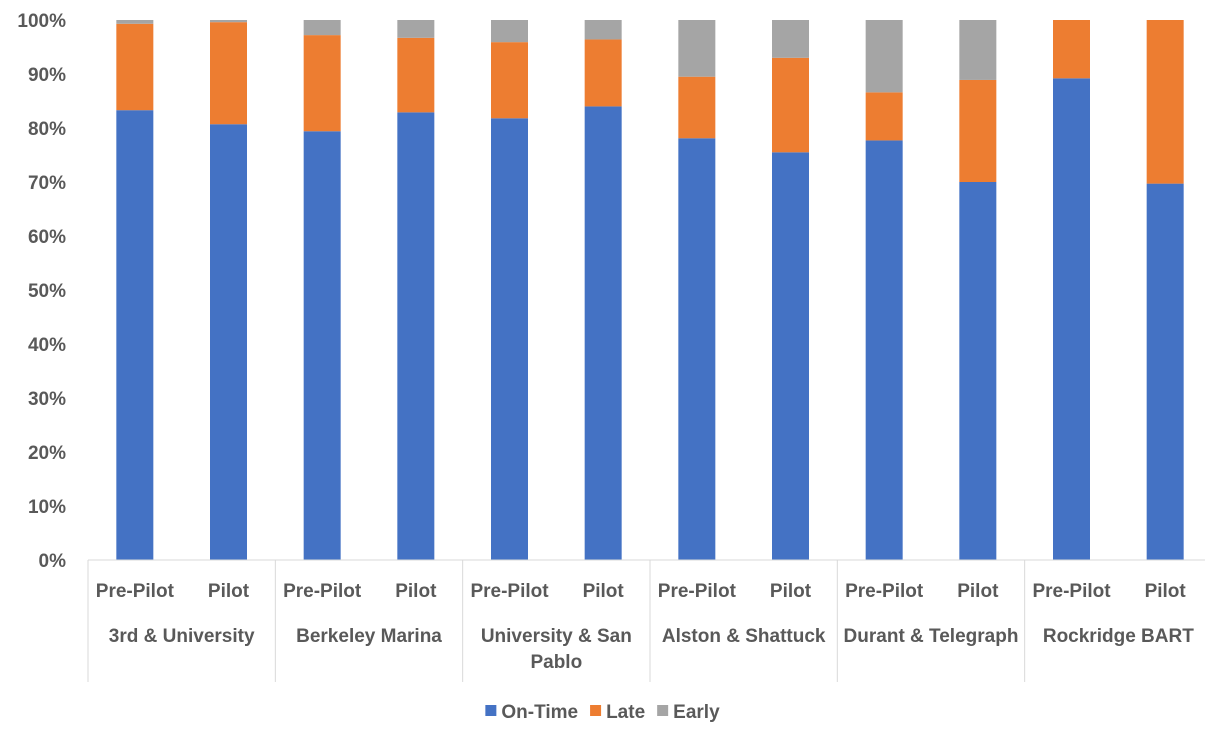  Describe the element at coordinates (47, 291) in the screenshot. I see `y-tick-label: 50%` at that location.